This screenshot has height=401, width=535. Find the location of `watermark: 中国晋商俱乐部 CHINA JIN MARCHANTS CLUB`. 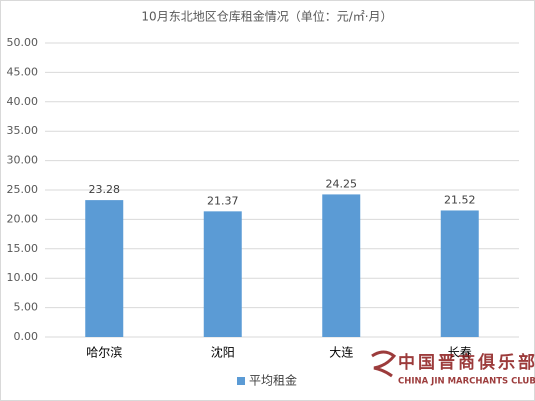

watermark: 中国晋商俱乐部 CHINA JIN MARCHANTS CLUB is located at coordinates (453, 368).